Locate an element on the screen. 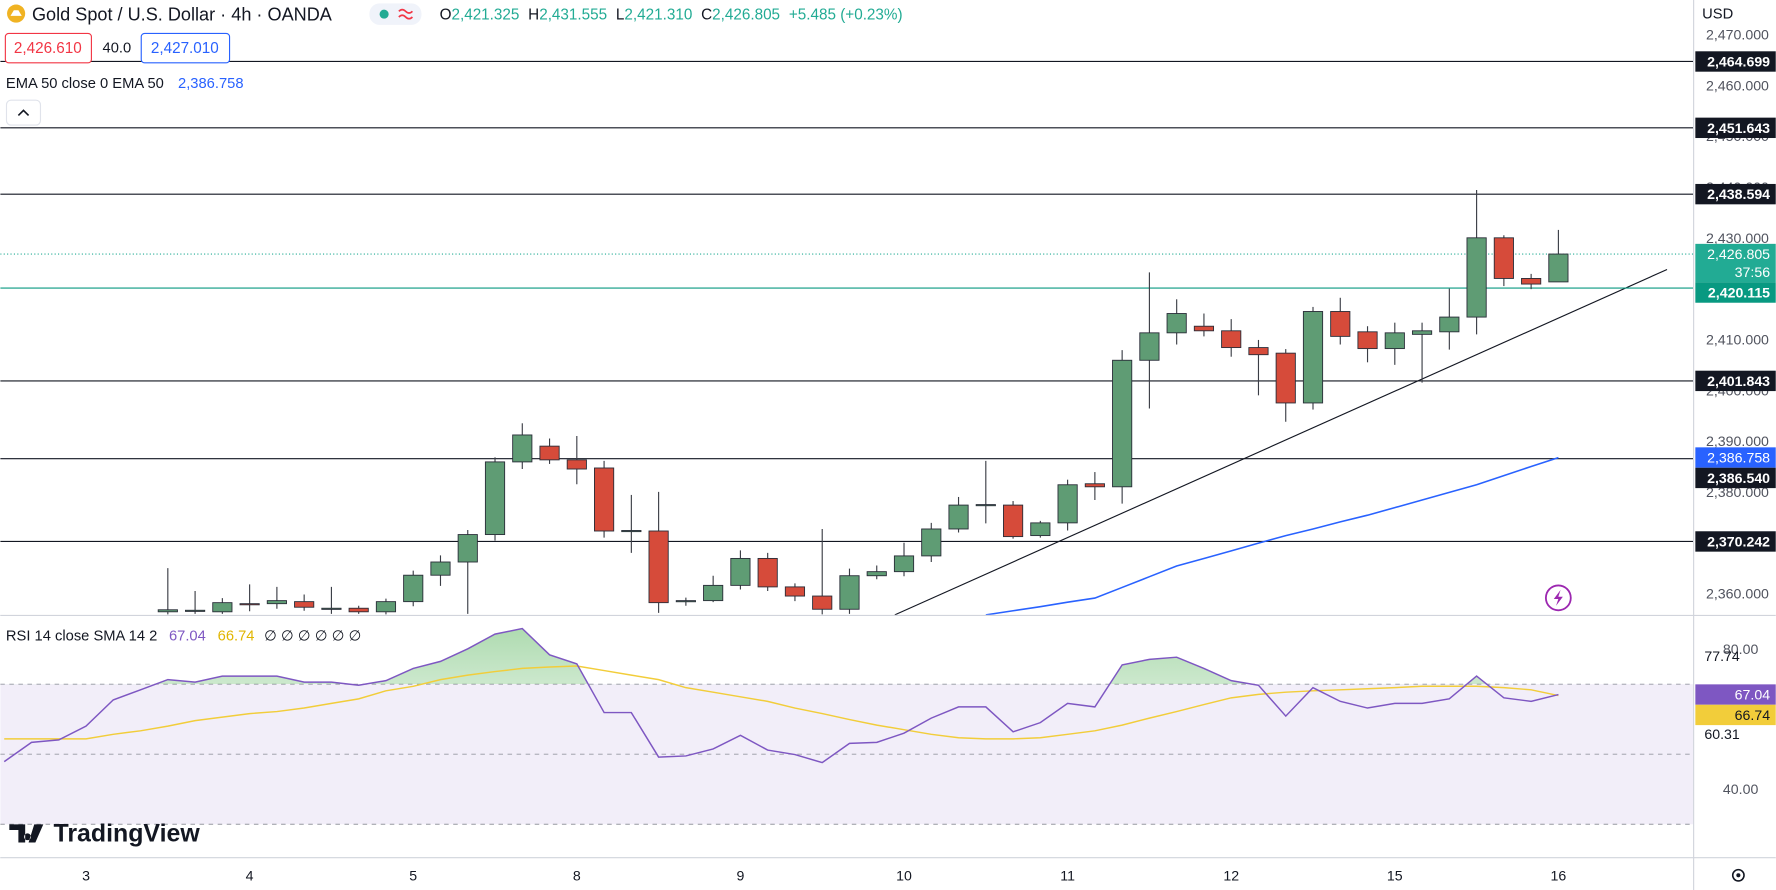  ohlc-key: C is located at coordinates (706, 14).